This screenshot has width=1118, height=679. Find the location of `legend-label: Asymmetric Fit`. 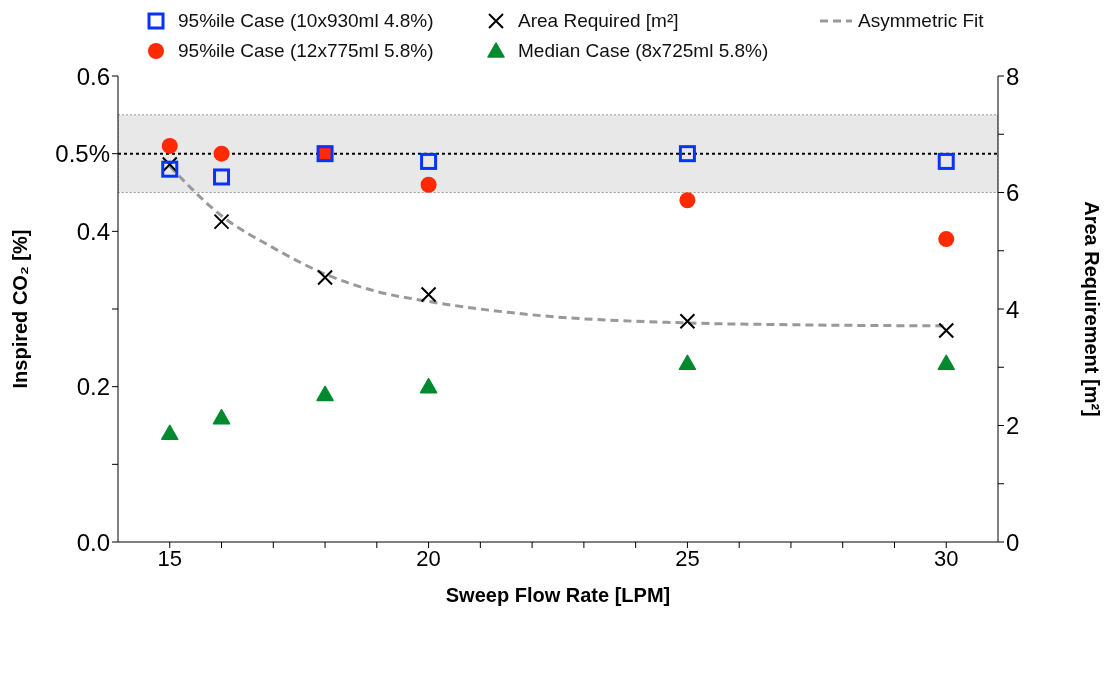

legend-label: Asymmetric Fit is located at coordinates (921, 21).